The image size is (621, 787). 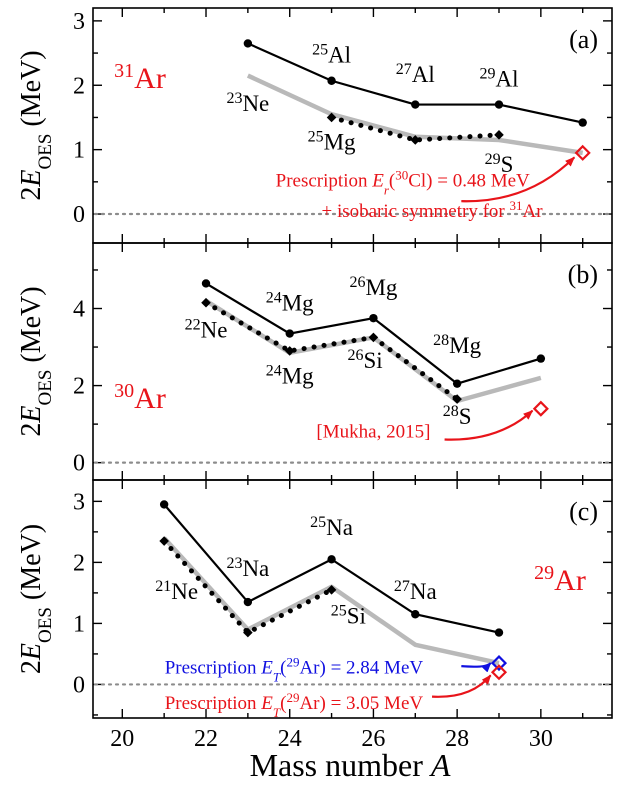 I want to click on x-tick-label: 30, so click(x=541, y=739).